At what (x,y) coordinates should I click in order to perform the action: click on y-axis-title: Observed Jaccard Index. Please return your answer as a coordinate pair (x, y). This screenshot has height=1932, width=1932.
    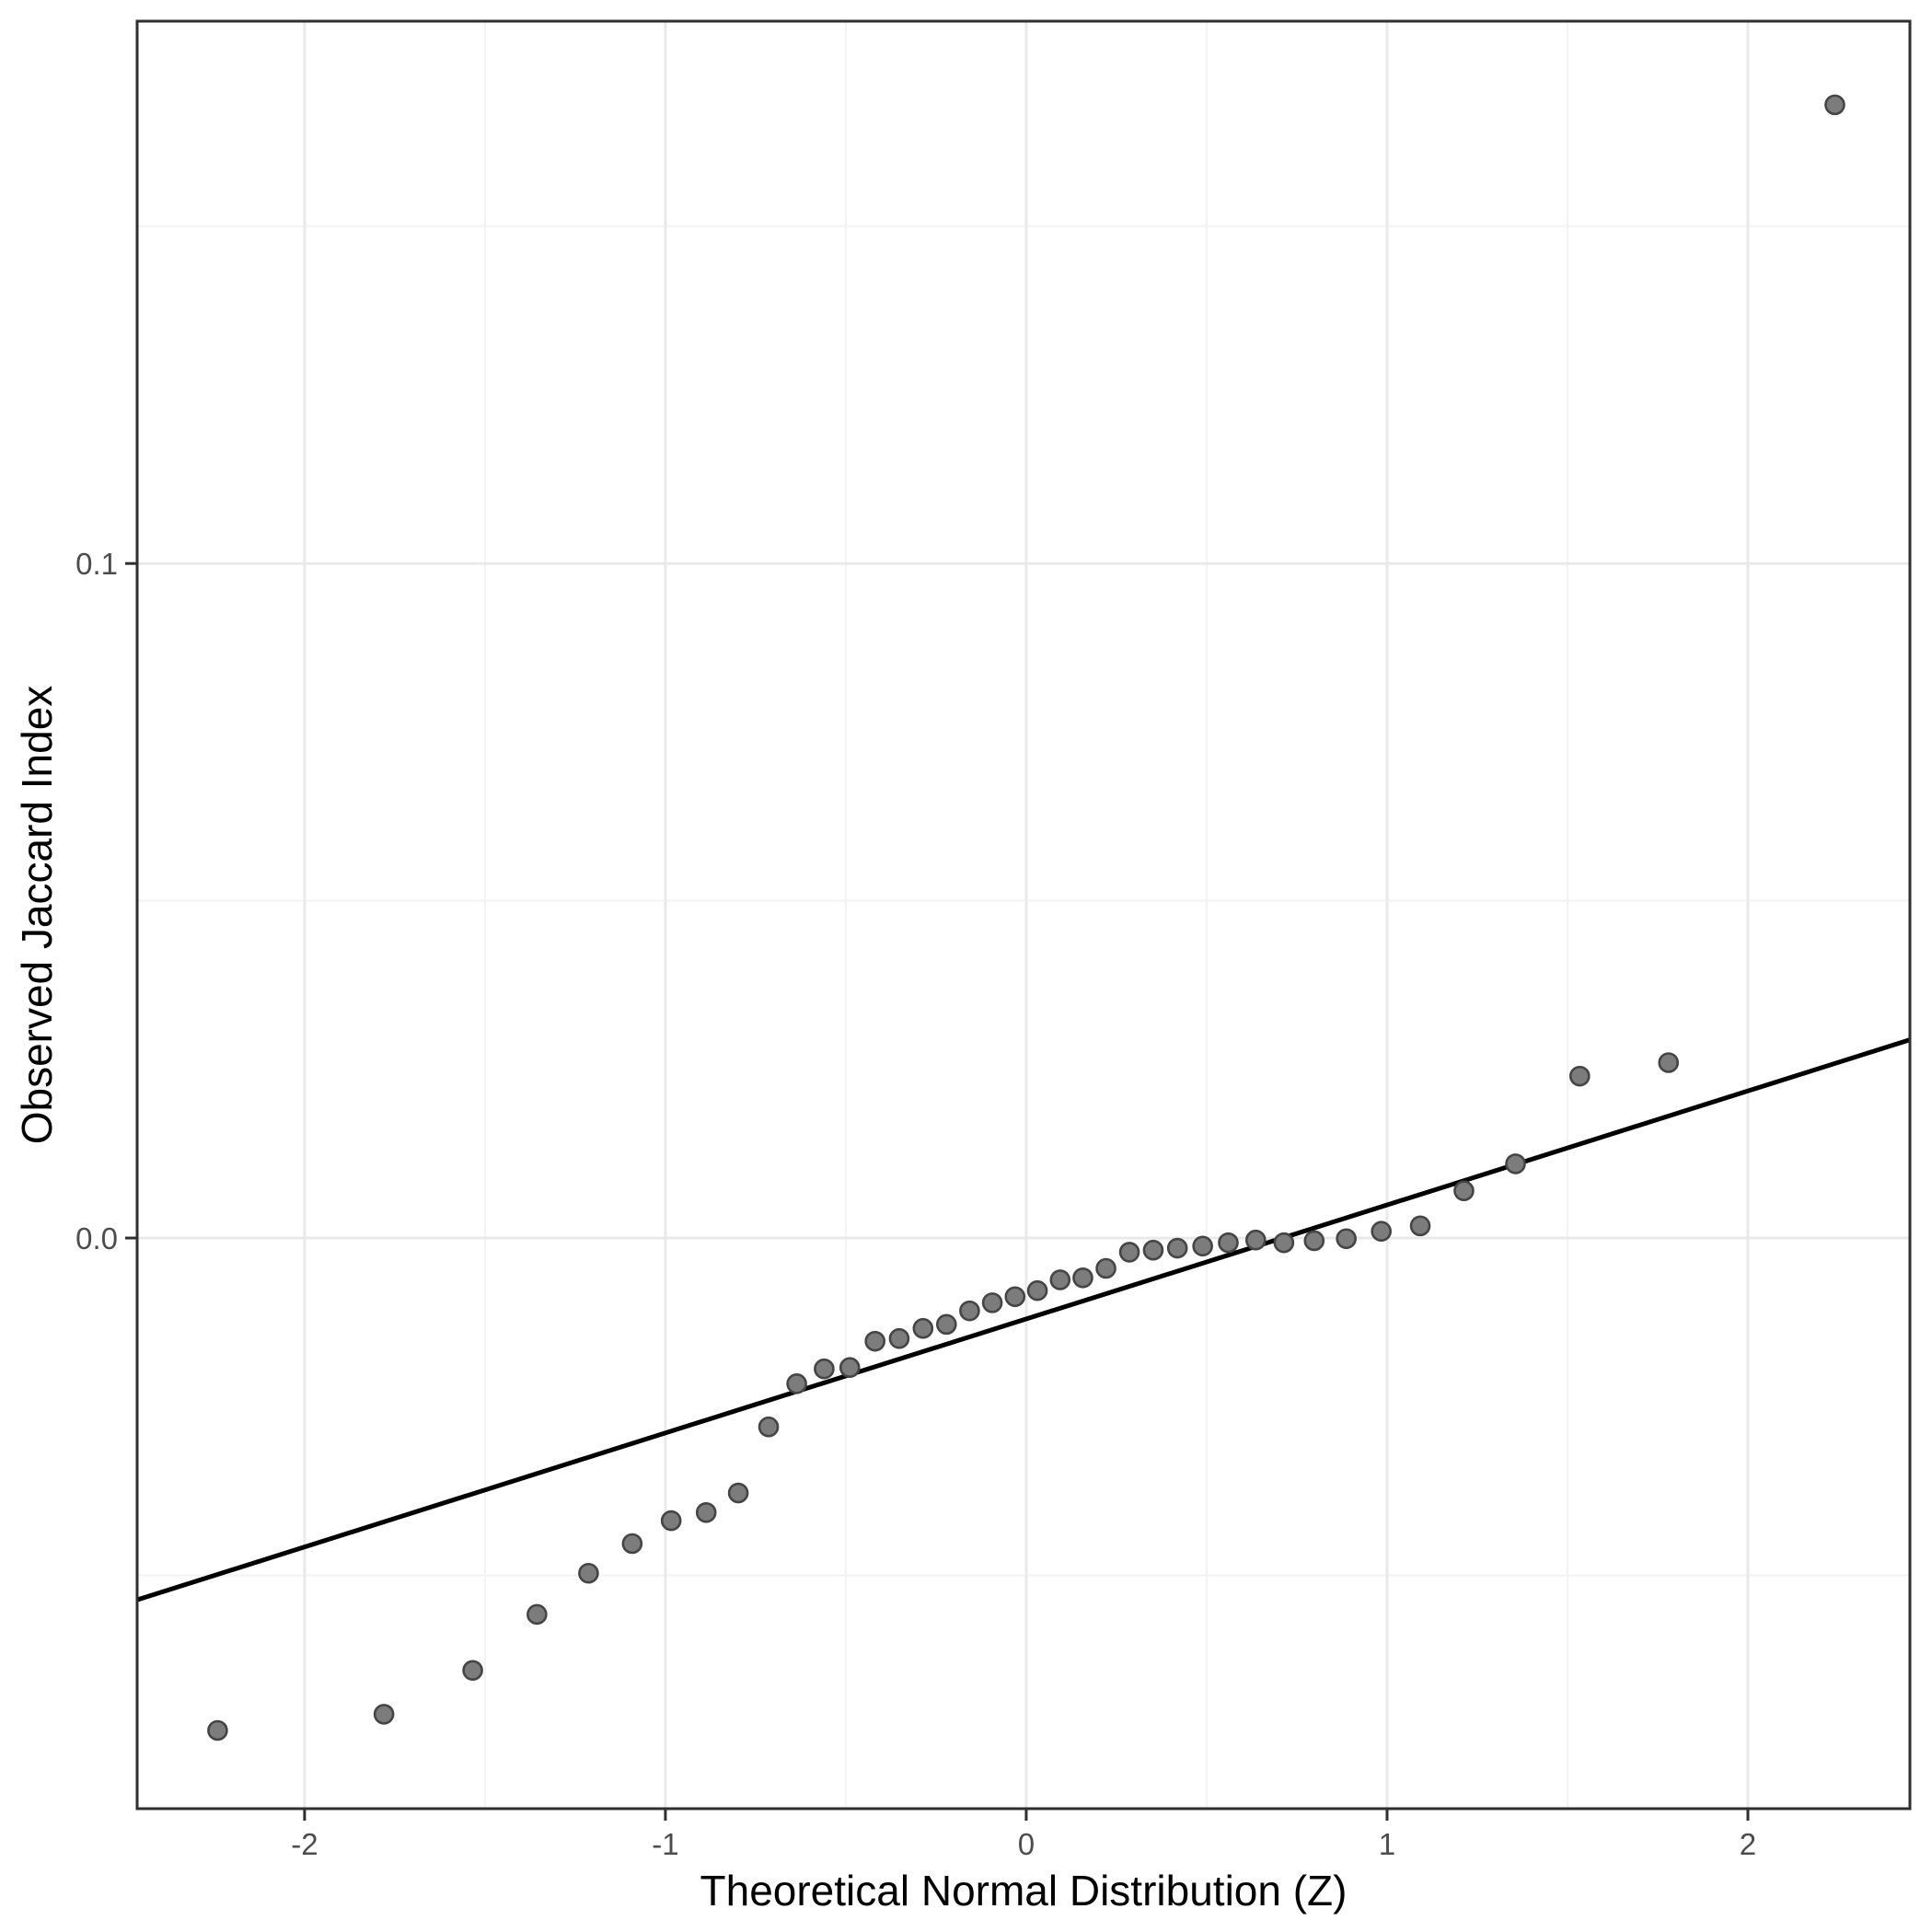
    Looking at the image, I should click on (37, 916).